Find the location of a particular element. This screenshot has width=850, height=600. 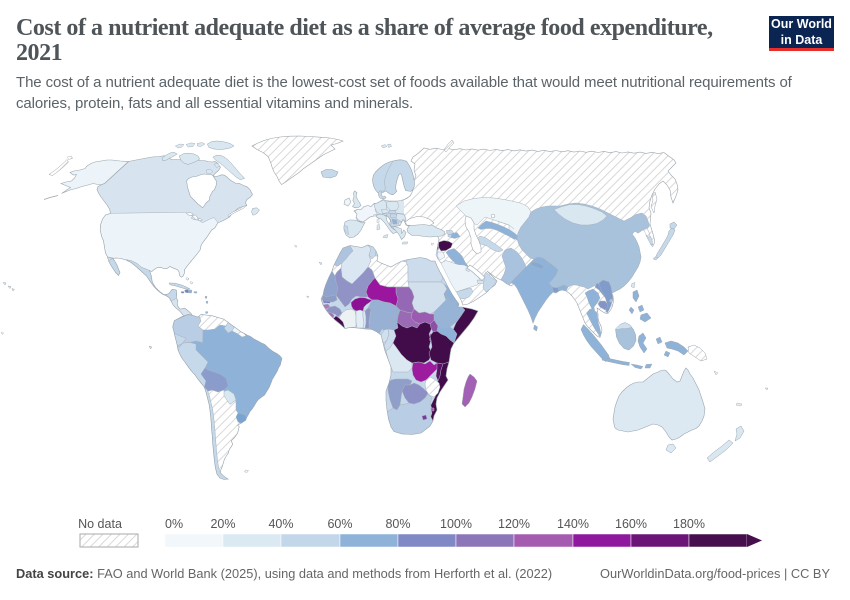

svg-text: 140% is located at coordinates (573, 524).